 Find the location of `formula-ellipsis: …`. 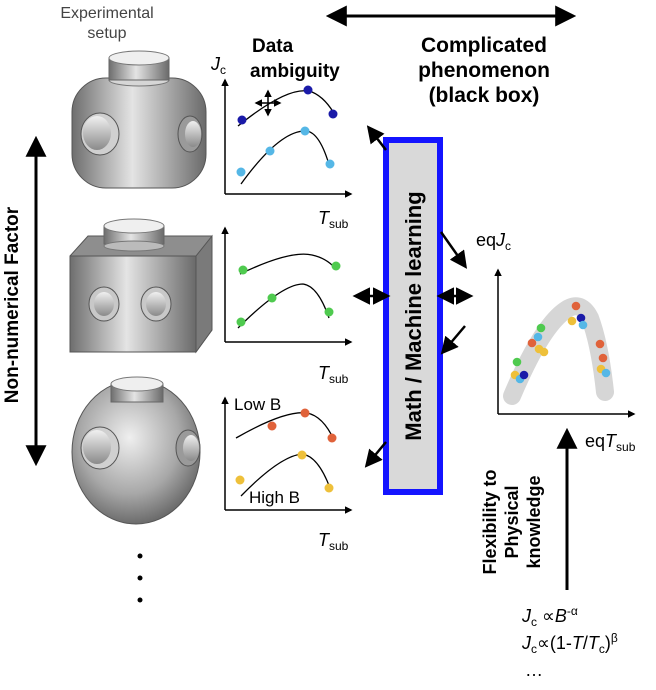

formula-ellipsis: … is located at coordinates (534, 670).